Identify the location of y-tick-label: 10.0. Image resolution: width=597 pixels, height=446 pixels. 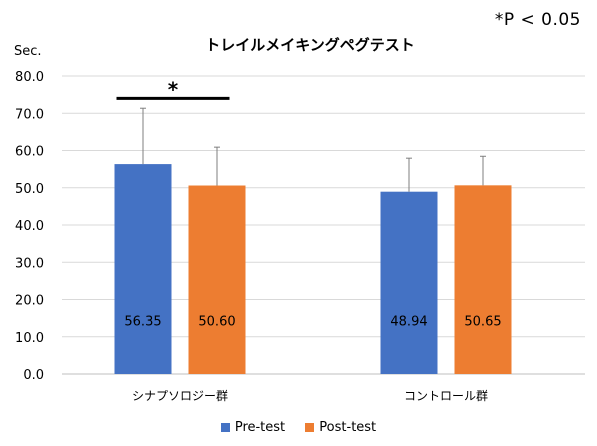
(29, 338).